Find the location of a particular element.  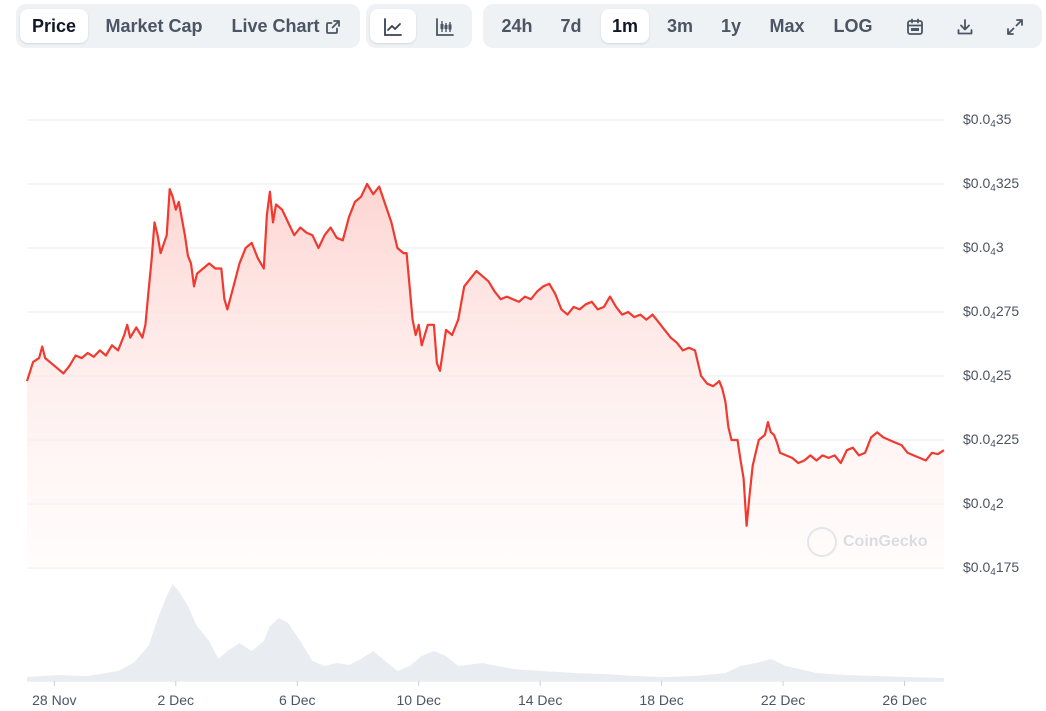

tab-price-label: Price is located at coordinates (54, 26).